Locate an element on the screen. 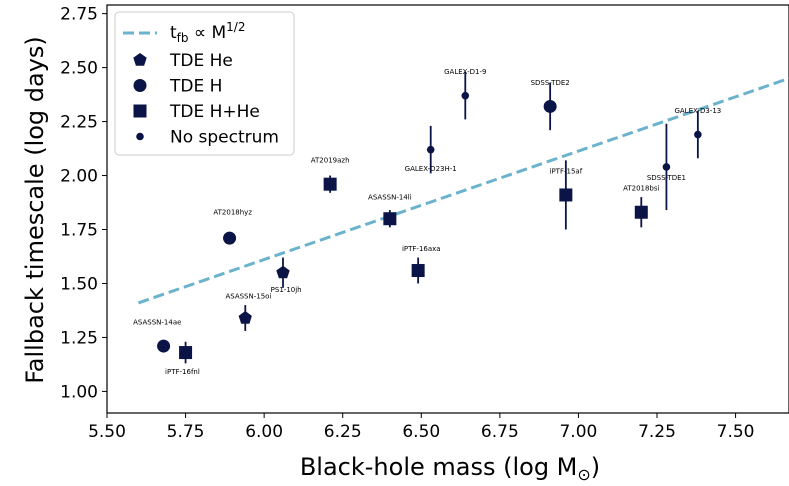 Image resolution: width=789 pixels, height=486 pixels. y-tick-label: 2.00 is located at coordinates (79, 177).